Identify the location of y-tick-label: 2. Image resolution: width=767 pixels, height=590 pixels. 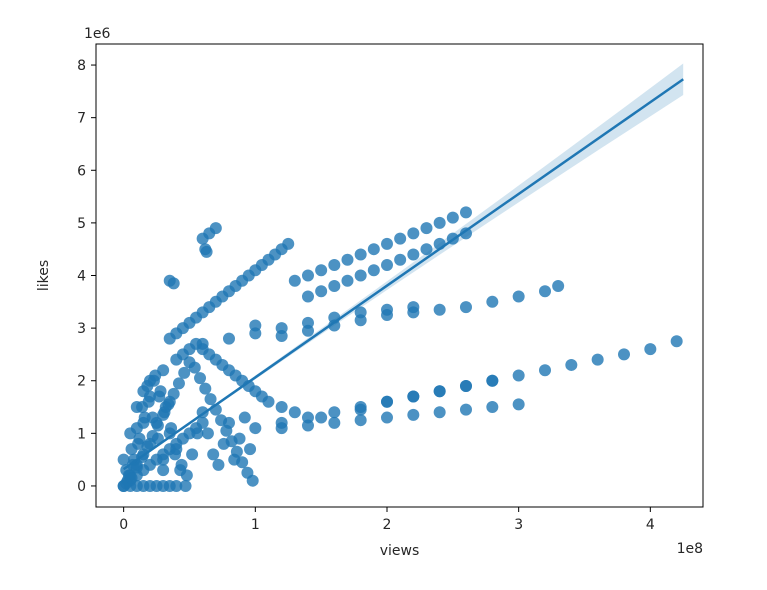
(81, 382).